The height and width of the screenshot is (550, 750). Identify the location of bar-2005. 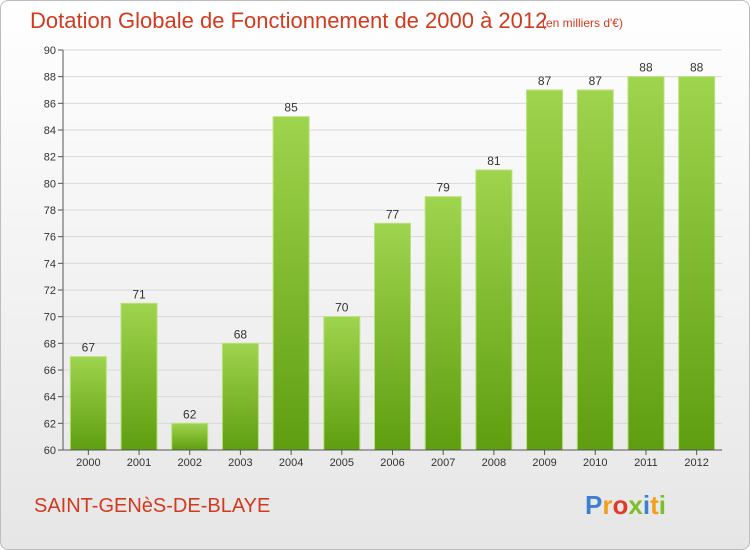
(342, 383).